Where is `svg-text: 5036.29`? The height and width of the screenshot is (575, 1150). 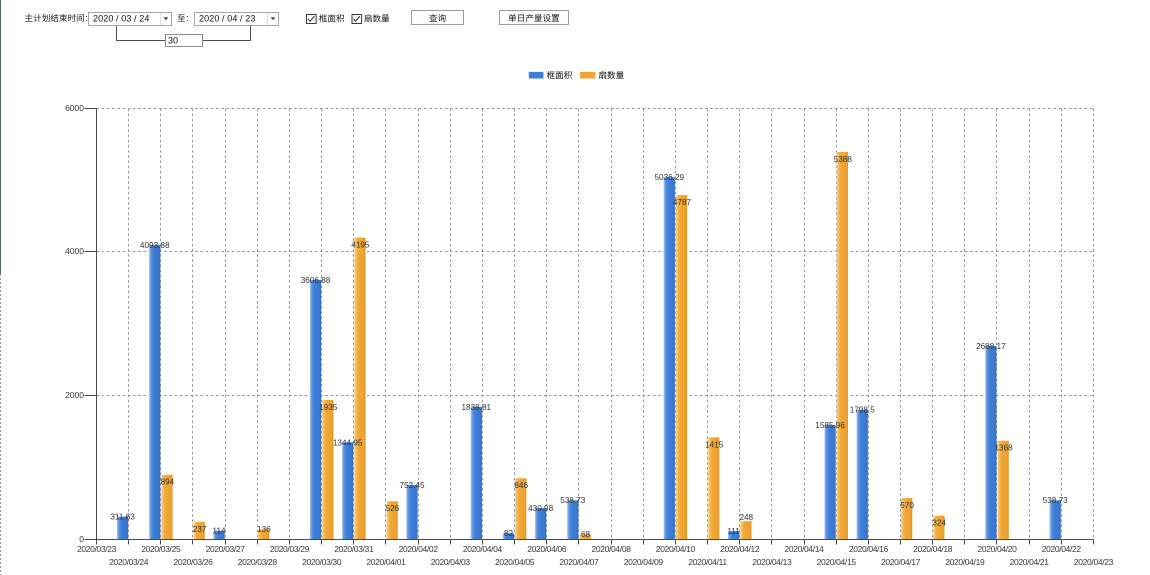 svg-text: 5036.29 is located at coordinates (669, 177).